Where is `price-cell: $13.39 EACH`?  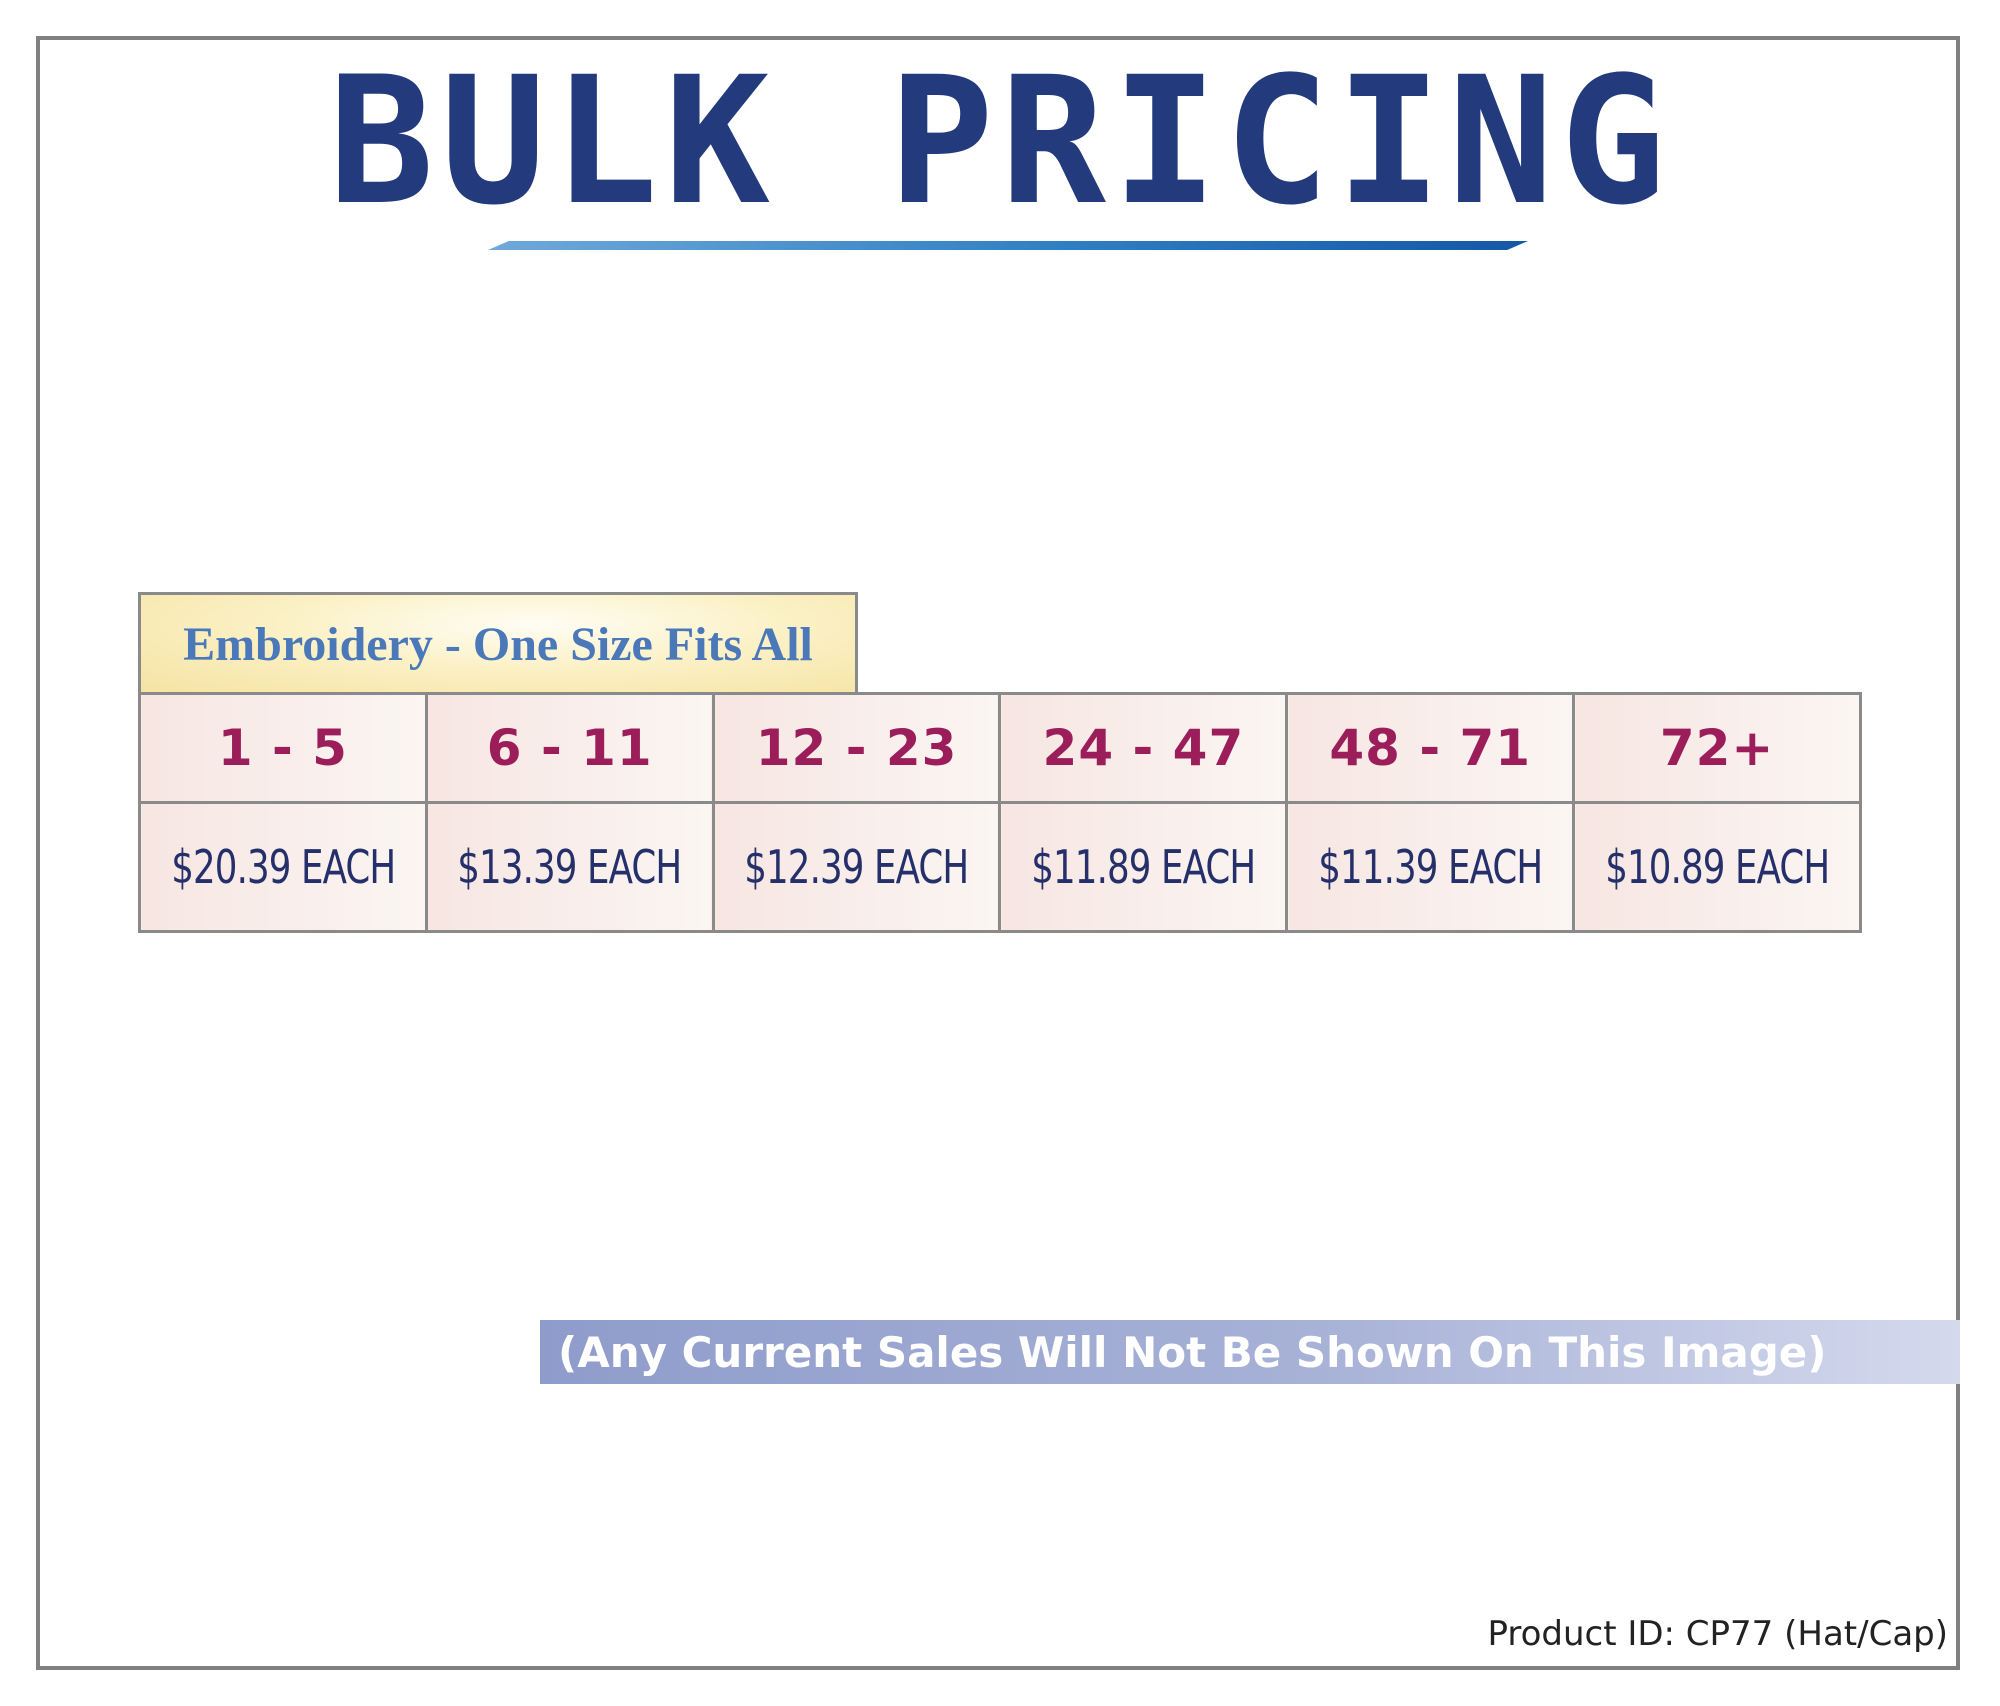 price-cell: $13.39 EACH is located at coordinates (569, 867).